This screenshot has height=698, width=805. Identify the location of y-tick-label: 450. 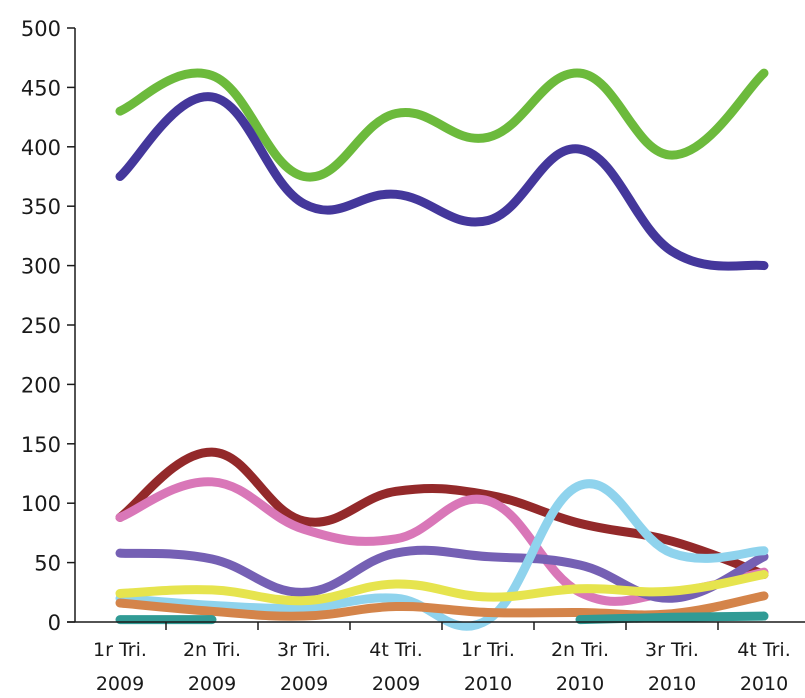
(41, 88).